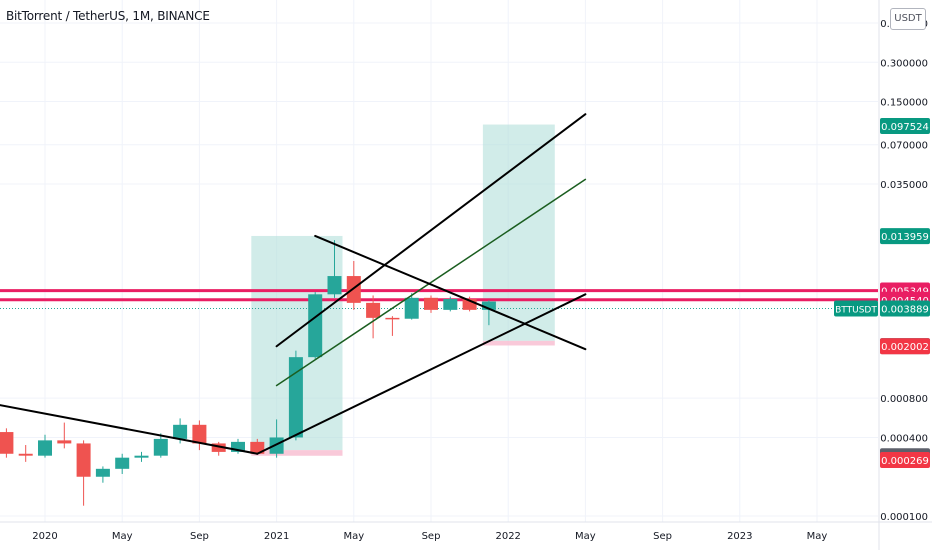 This screenshot has height=550, width=932. Describe the element at coordinates (108, 16) in the screenshot. I see `symbol-title: BitTorrent / TetherUS, 1M, BINANCE` at that location.